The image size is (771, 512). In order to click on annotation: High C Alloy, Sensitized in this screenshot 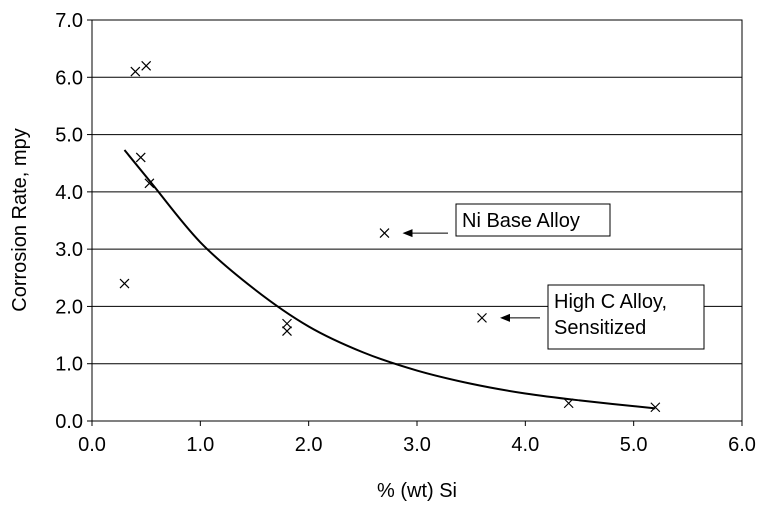, I will do `click(602, 317)`.